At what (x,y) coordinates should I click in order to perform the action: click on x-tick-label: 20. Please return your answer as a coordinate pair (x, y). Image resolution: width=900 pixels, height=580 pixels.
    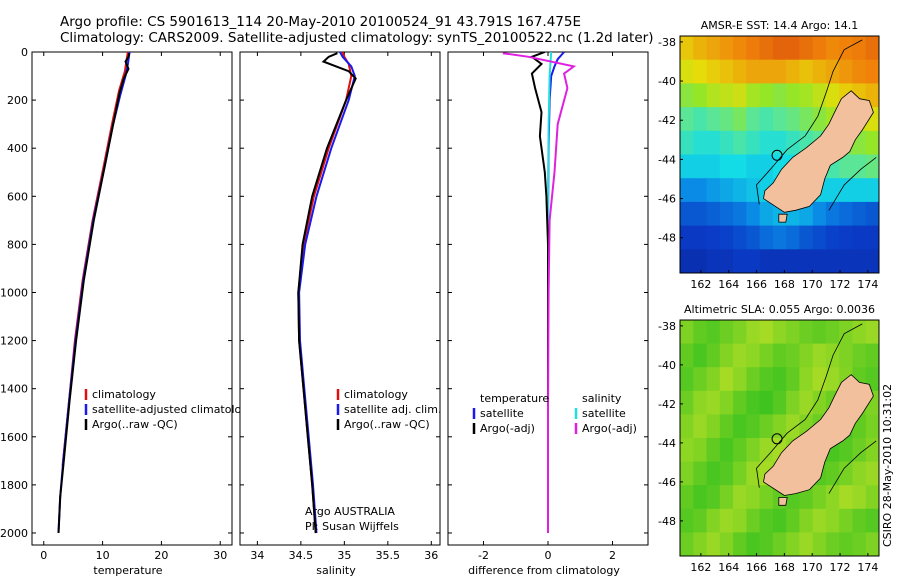
    Looking at the image, I should click on (161, 555).